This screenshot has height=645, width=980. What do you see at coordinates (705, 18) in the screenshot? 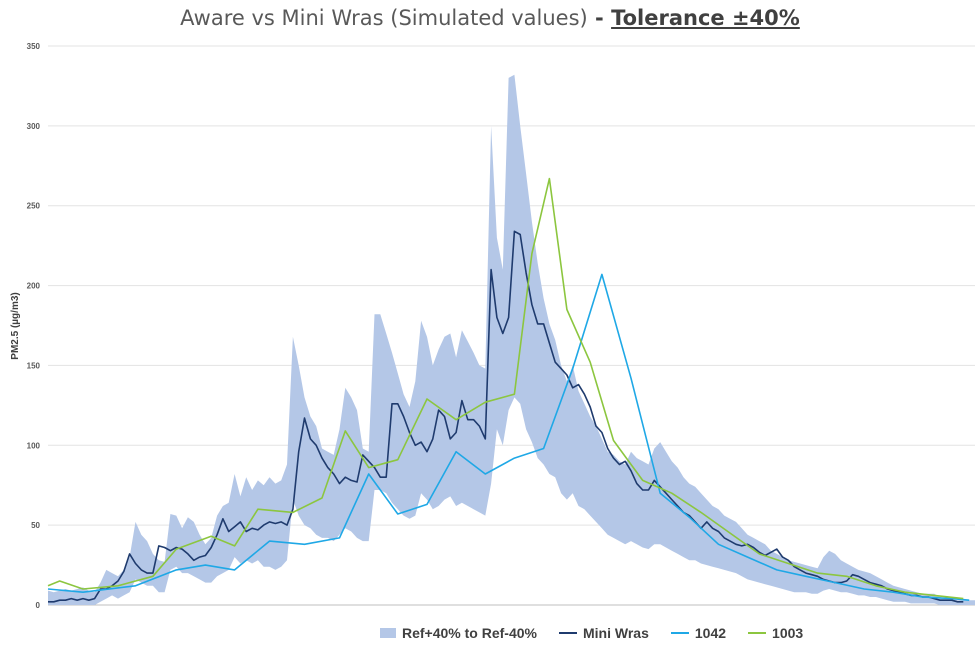
I see `chart-title-emphasis: Tolerance ±40%` at bounding box center [705, 18].